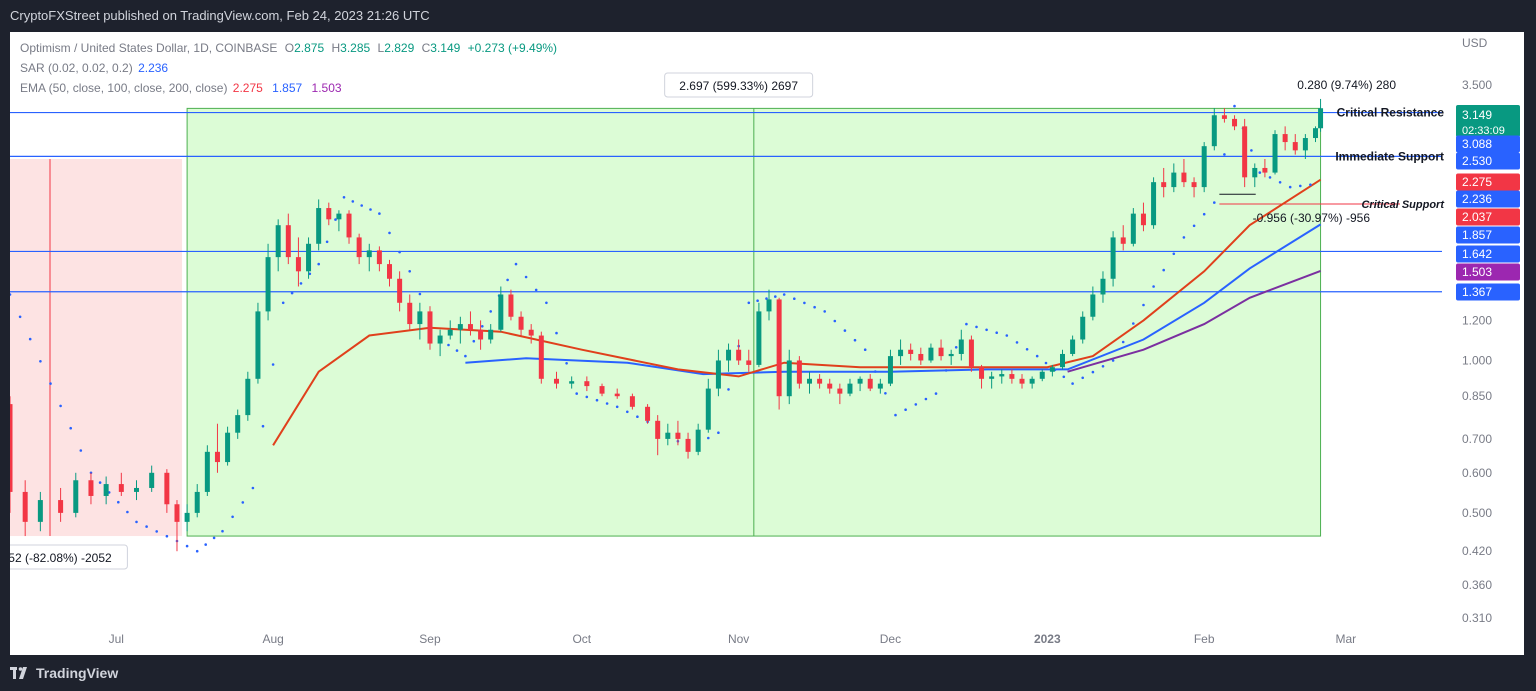 The image size is (1536, 691). I want to click on legend-close: 3.149, so click(445, 48).